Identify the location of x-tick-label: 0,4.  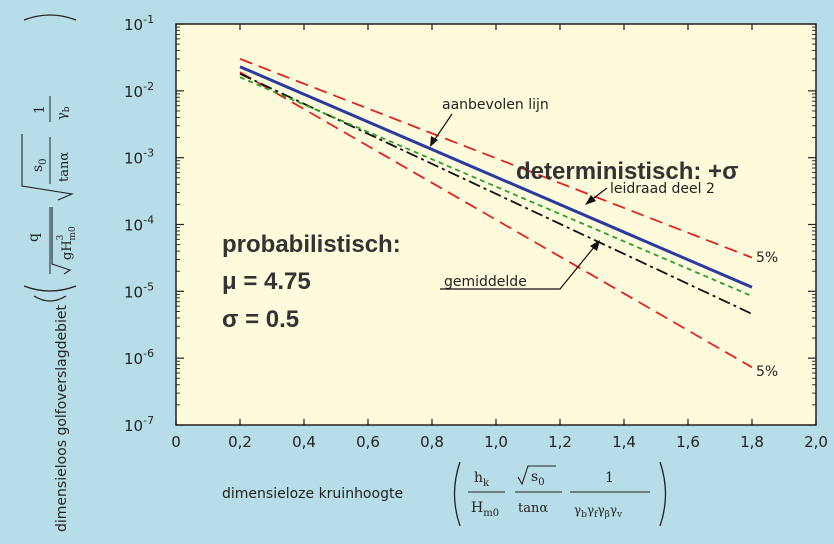
(304, 442).